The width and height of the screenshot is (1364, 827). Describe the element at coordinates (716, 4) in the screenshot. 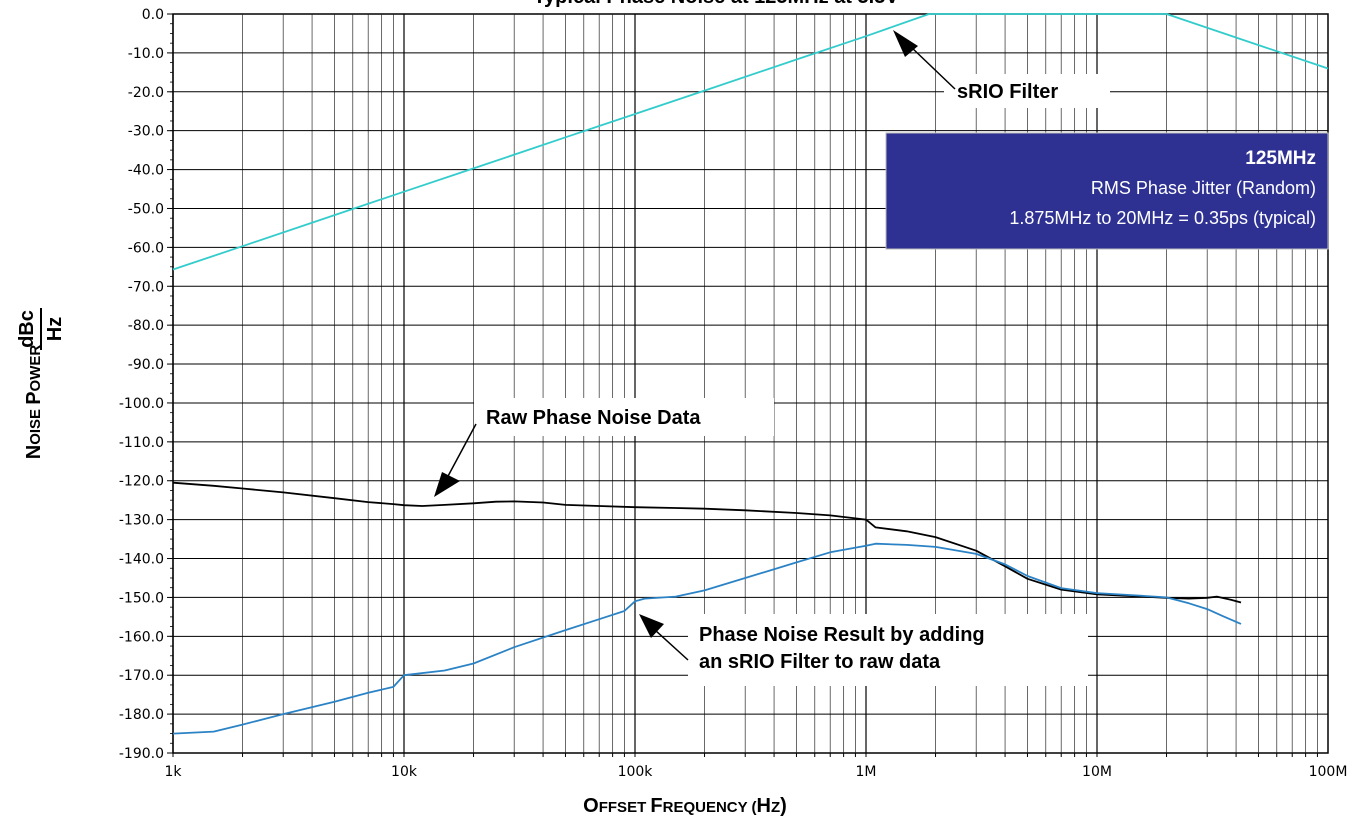

I see `chart-title: Typical Phase Noise at 125MHz at 3.3V` at that location.